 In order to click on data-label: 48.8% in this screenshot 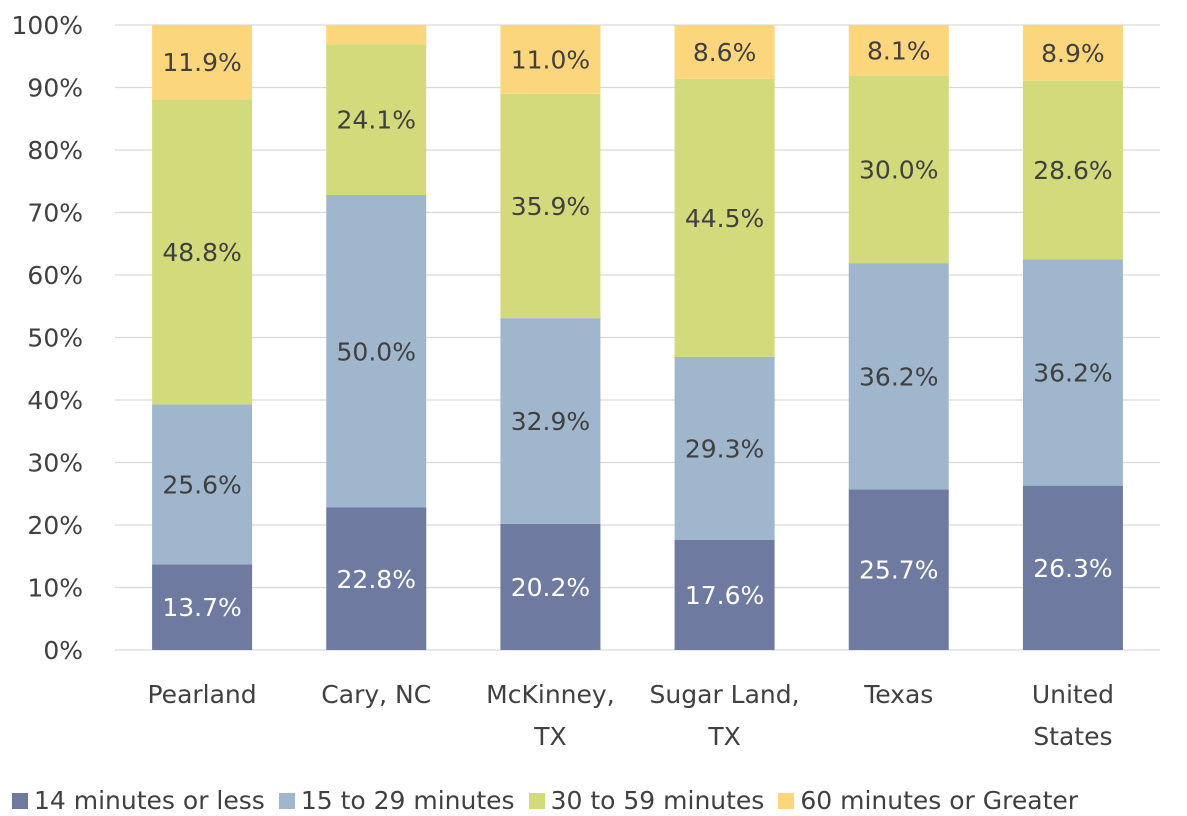, I will do `click(201, 252)`.